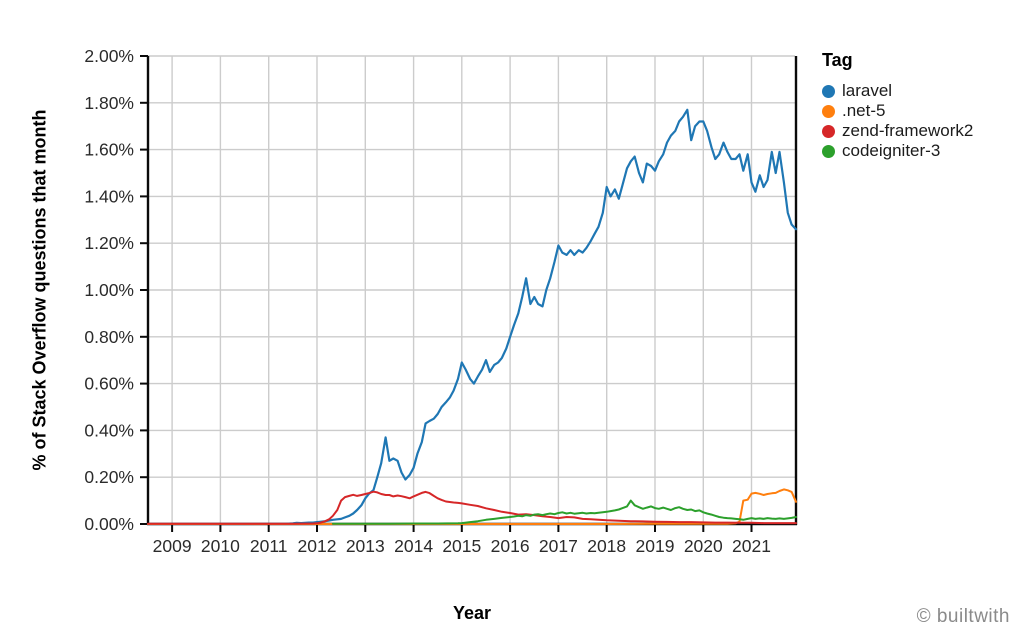 Image resolution: width=1024 pixels, height=642 pixels. Describe the element at coordinates (109, 103) in the screenshot. I see `y-tick-label: 1.80%` at that location.